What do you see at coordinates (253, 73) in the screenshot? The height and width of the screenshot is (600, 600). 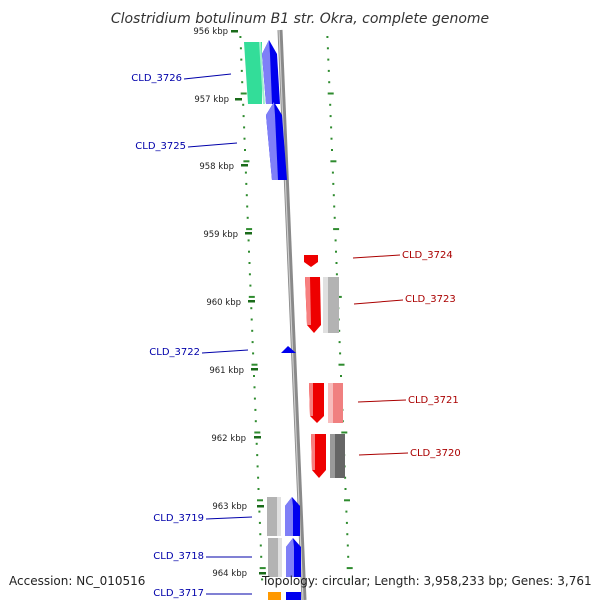 I see `feature-green` at bounding box center [253, 73].